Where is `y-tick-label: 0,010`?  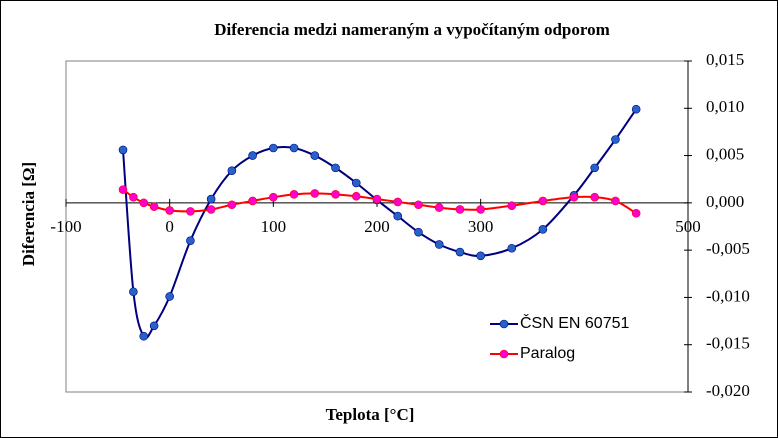 y-tick-label: 0,010 is located at coordinates (725, 106).